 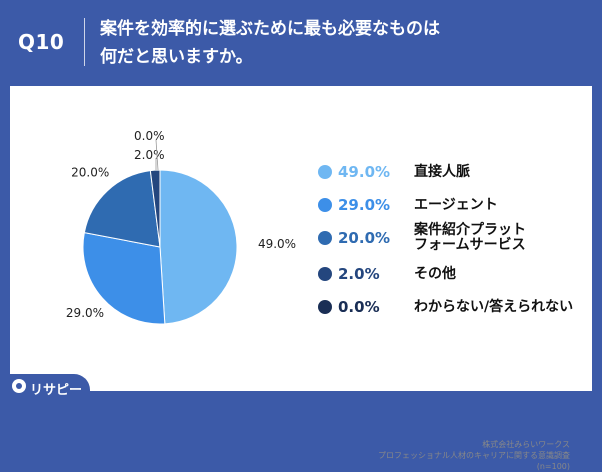 I want to click on slice-value-label: 49.0%, so click(x=277, y=244).